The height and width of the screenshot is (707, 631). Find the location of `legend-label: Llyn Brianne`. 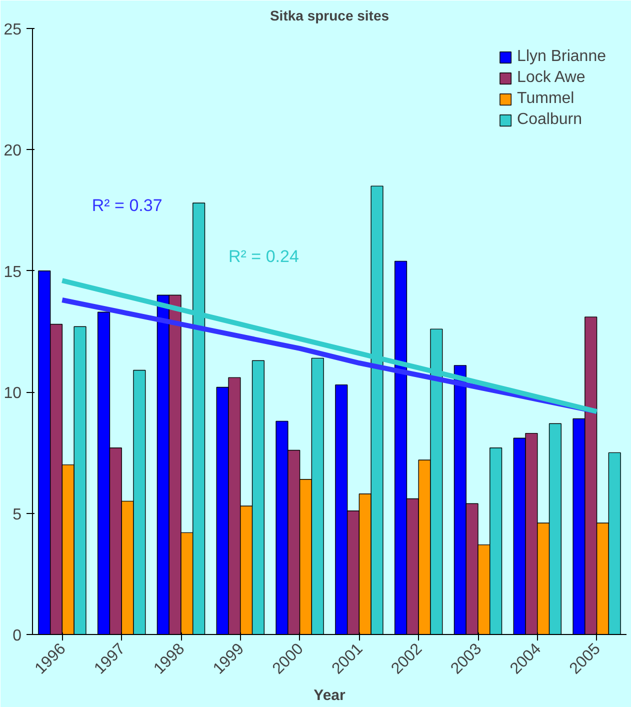

legend-label: Llyn Brianne is located at coordinates (561, 57).